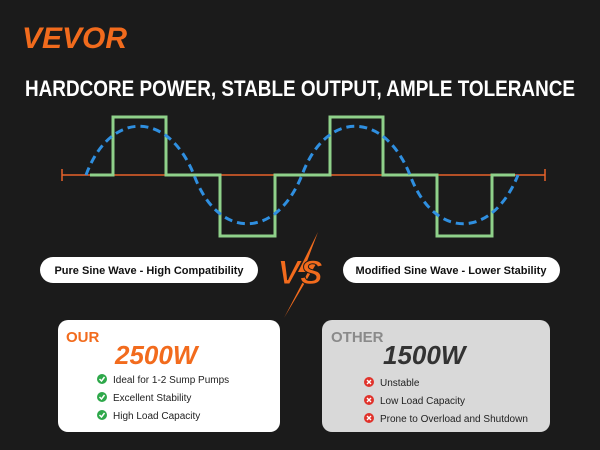  I want to click on card-item: High Load Capacity, so click(156, 416).